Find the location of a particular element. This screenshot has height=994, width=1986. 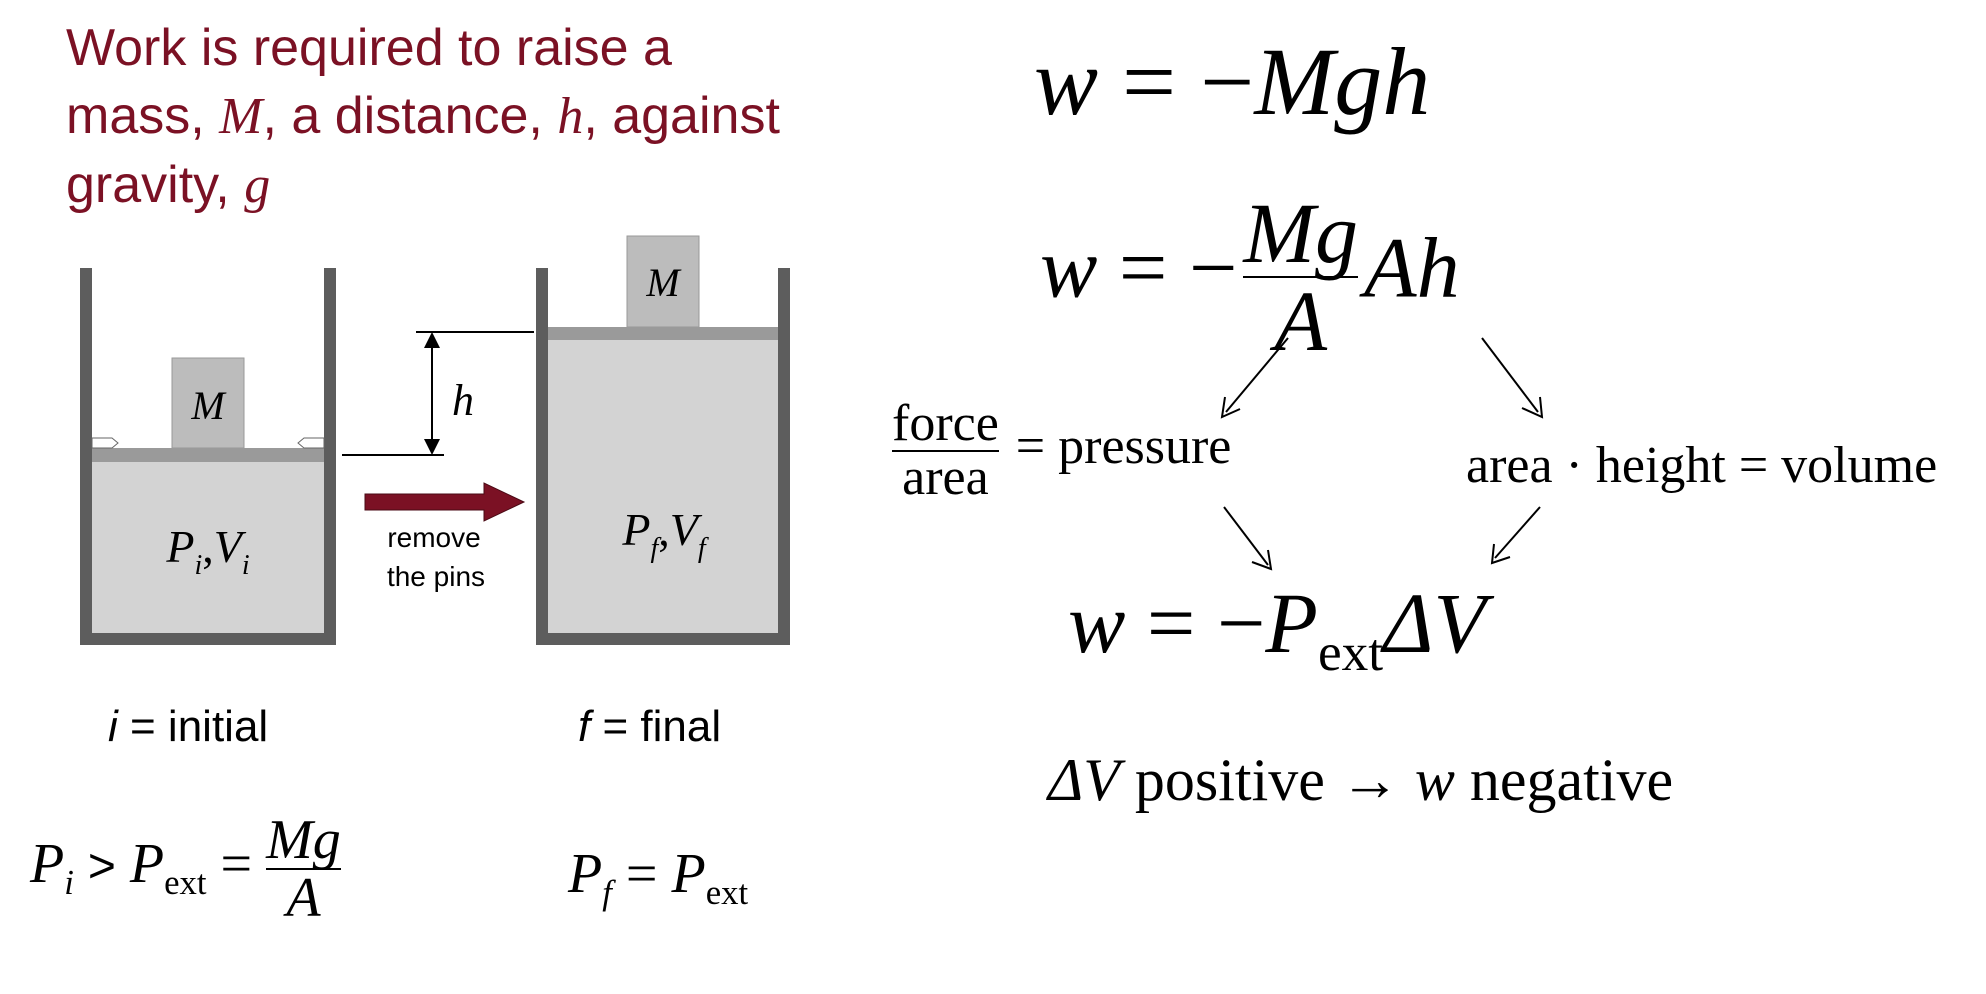

mg-over-a-large-fraction: Mg A is located at coordinates (1301, 277).